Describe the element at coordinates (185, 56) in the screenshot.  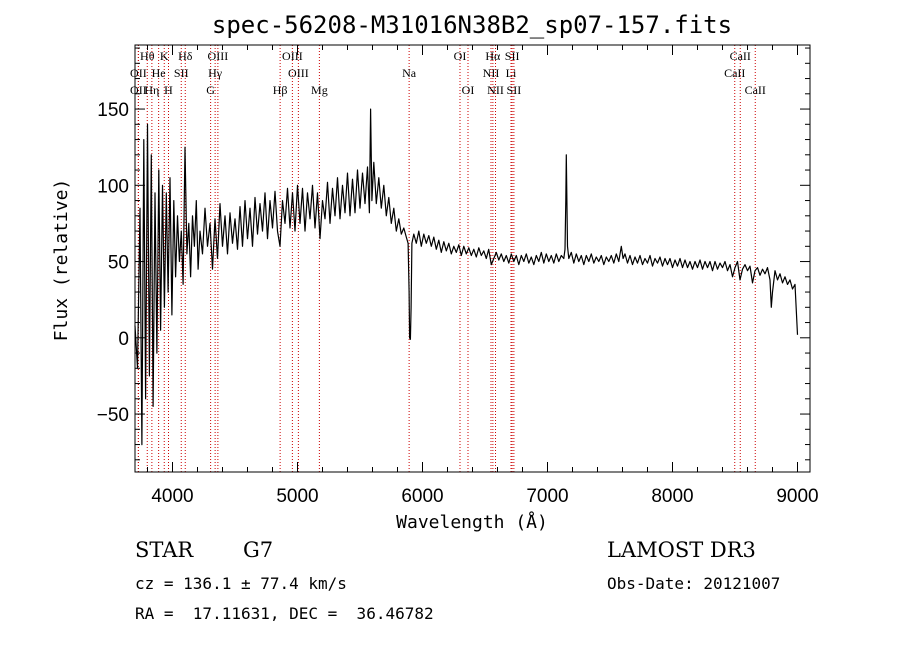
I see `spectral-line-label: Hδ` at that location.